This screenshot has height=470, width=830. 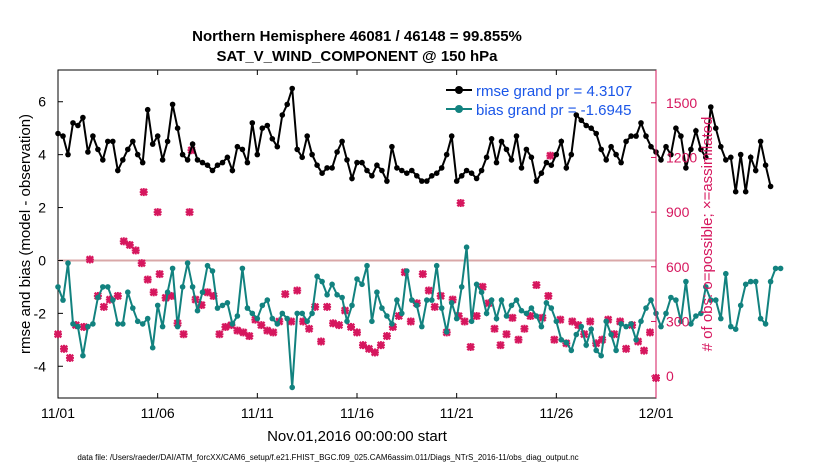 What do you see at coordinates (556, 413) in the screenshot?
I see `x-tick-label: 11/26` at bounding box center [556, 413].